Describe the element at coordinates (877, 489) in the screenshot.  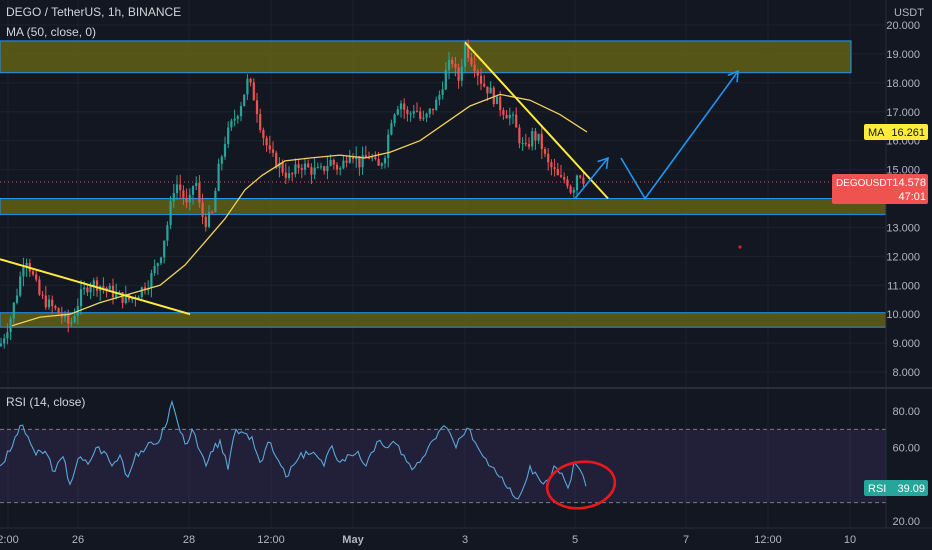
I see `rsi-badge-label: RSI` at that location.